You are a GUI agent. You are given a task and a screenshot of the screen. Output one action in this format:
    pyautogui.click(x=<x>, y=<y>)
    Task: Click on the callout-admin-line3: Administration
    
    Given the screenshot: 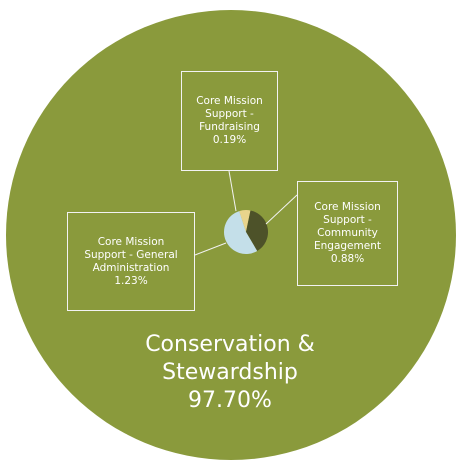 What is the action you would take?
    pyautogui.click(x=131, y=267)
    